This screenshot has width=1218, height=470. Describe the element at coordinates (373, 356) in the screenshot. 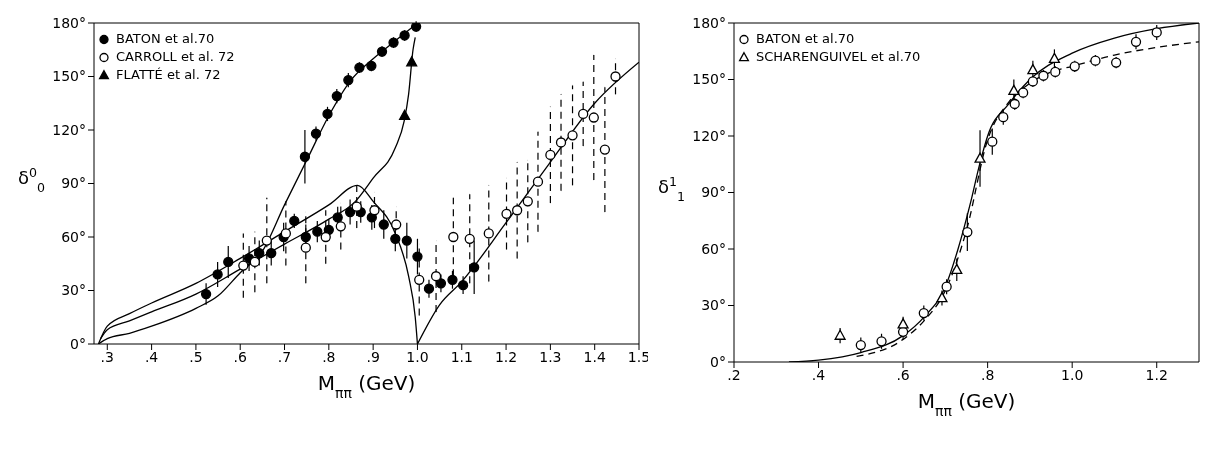

I see `x-tick-label: .9` at that location.